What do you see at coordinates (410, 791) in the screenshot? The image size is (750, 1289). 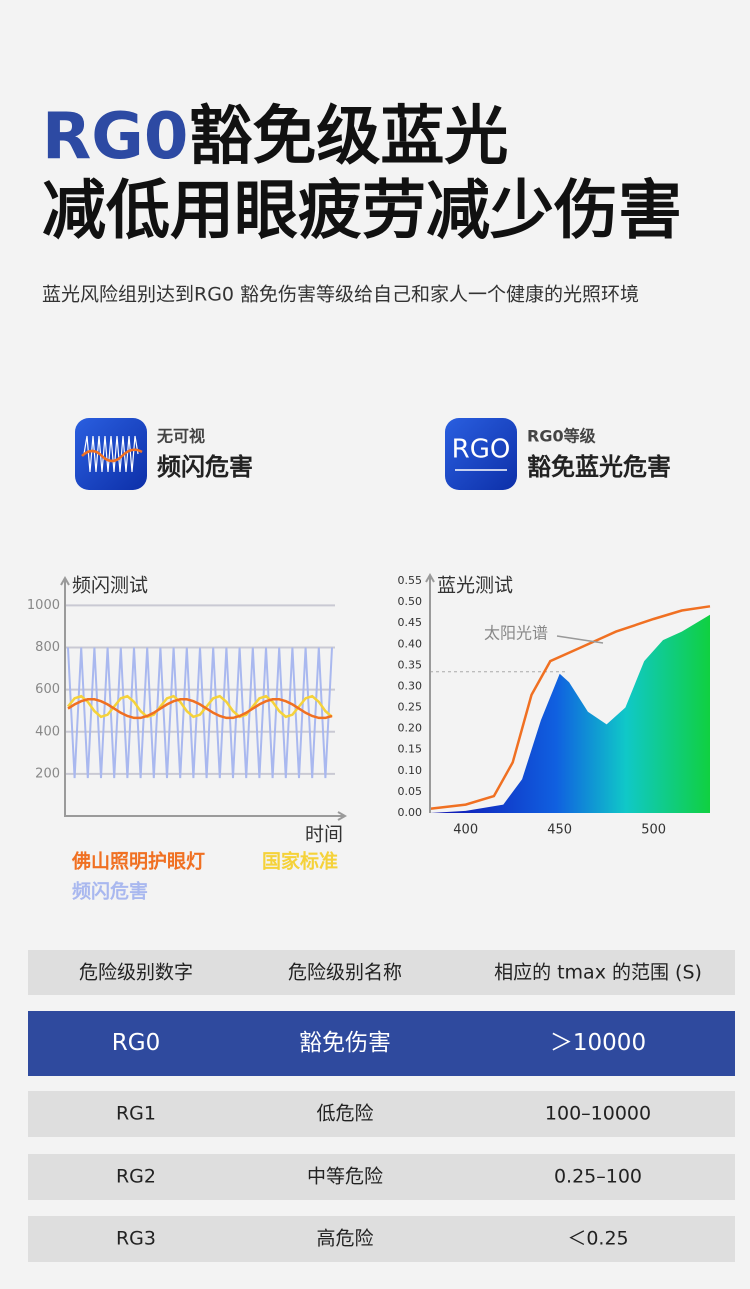 I see `y-tick-label: 0.05` at bounding box center [410, 791].